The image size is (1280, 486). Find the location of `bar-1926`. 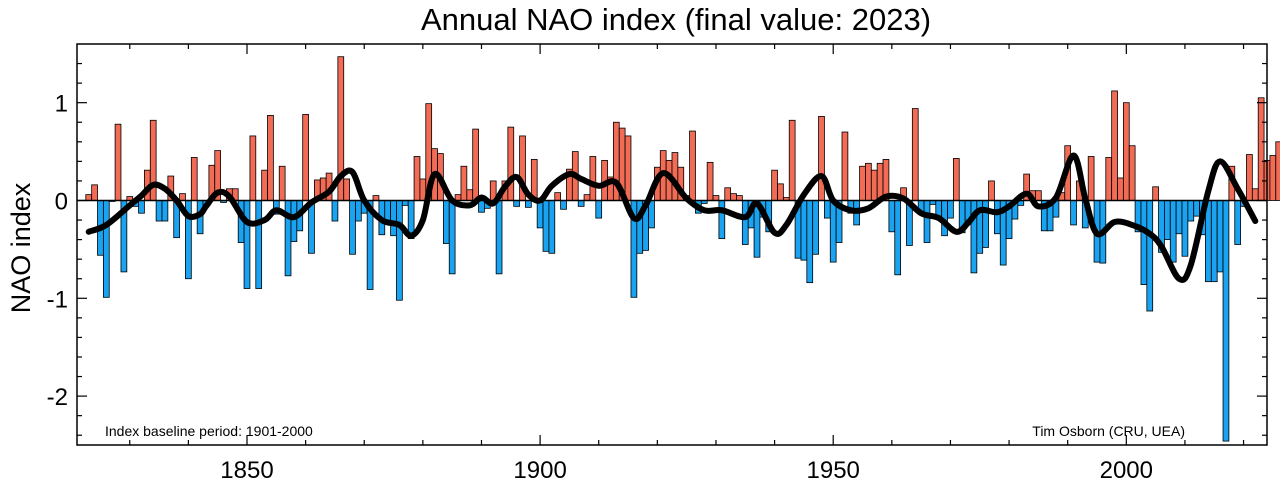

bar-1926 is located at coordinates (692, 165).